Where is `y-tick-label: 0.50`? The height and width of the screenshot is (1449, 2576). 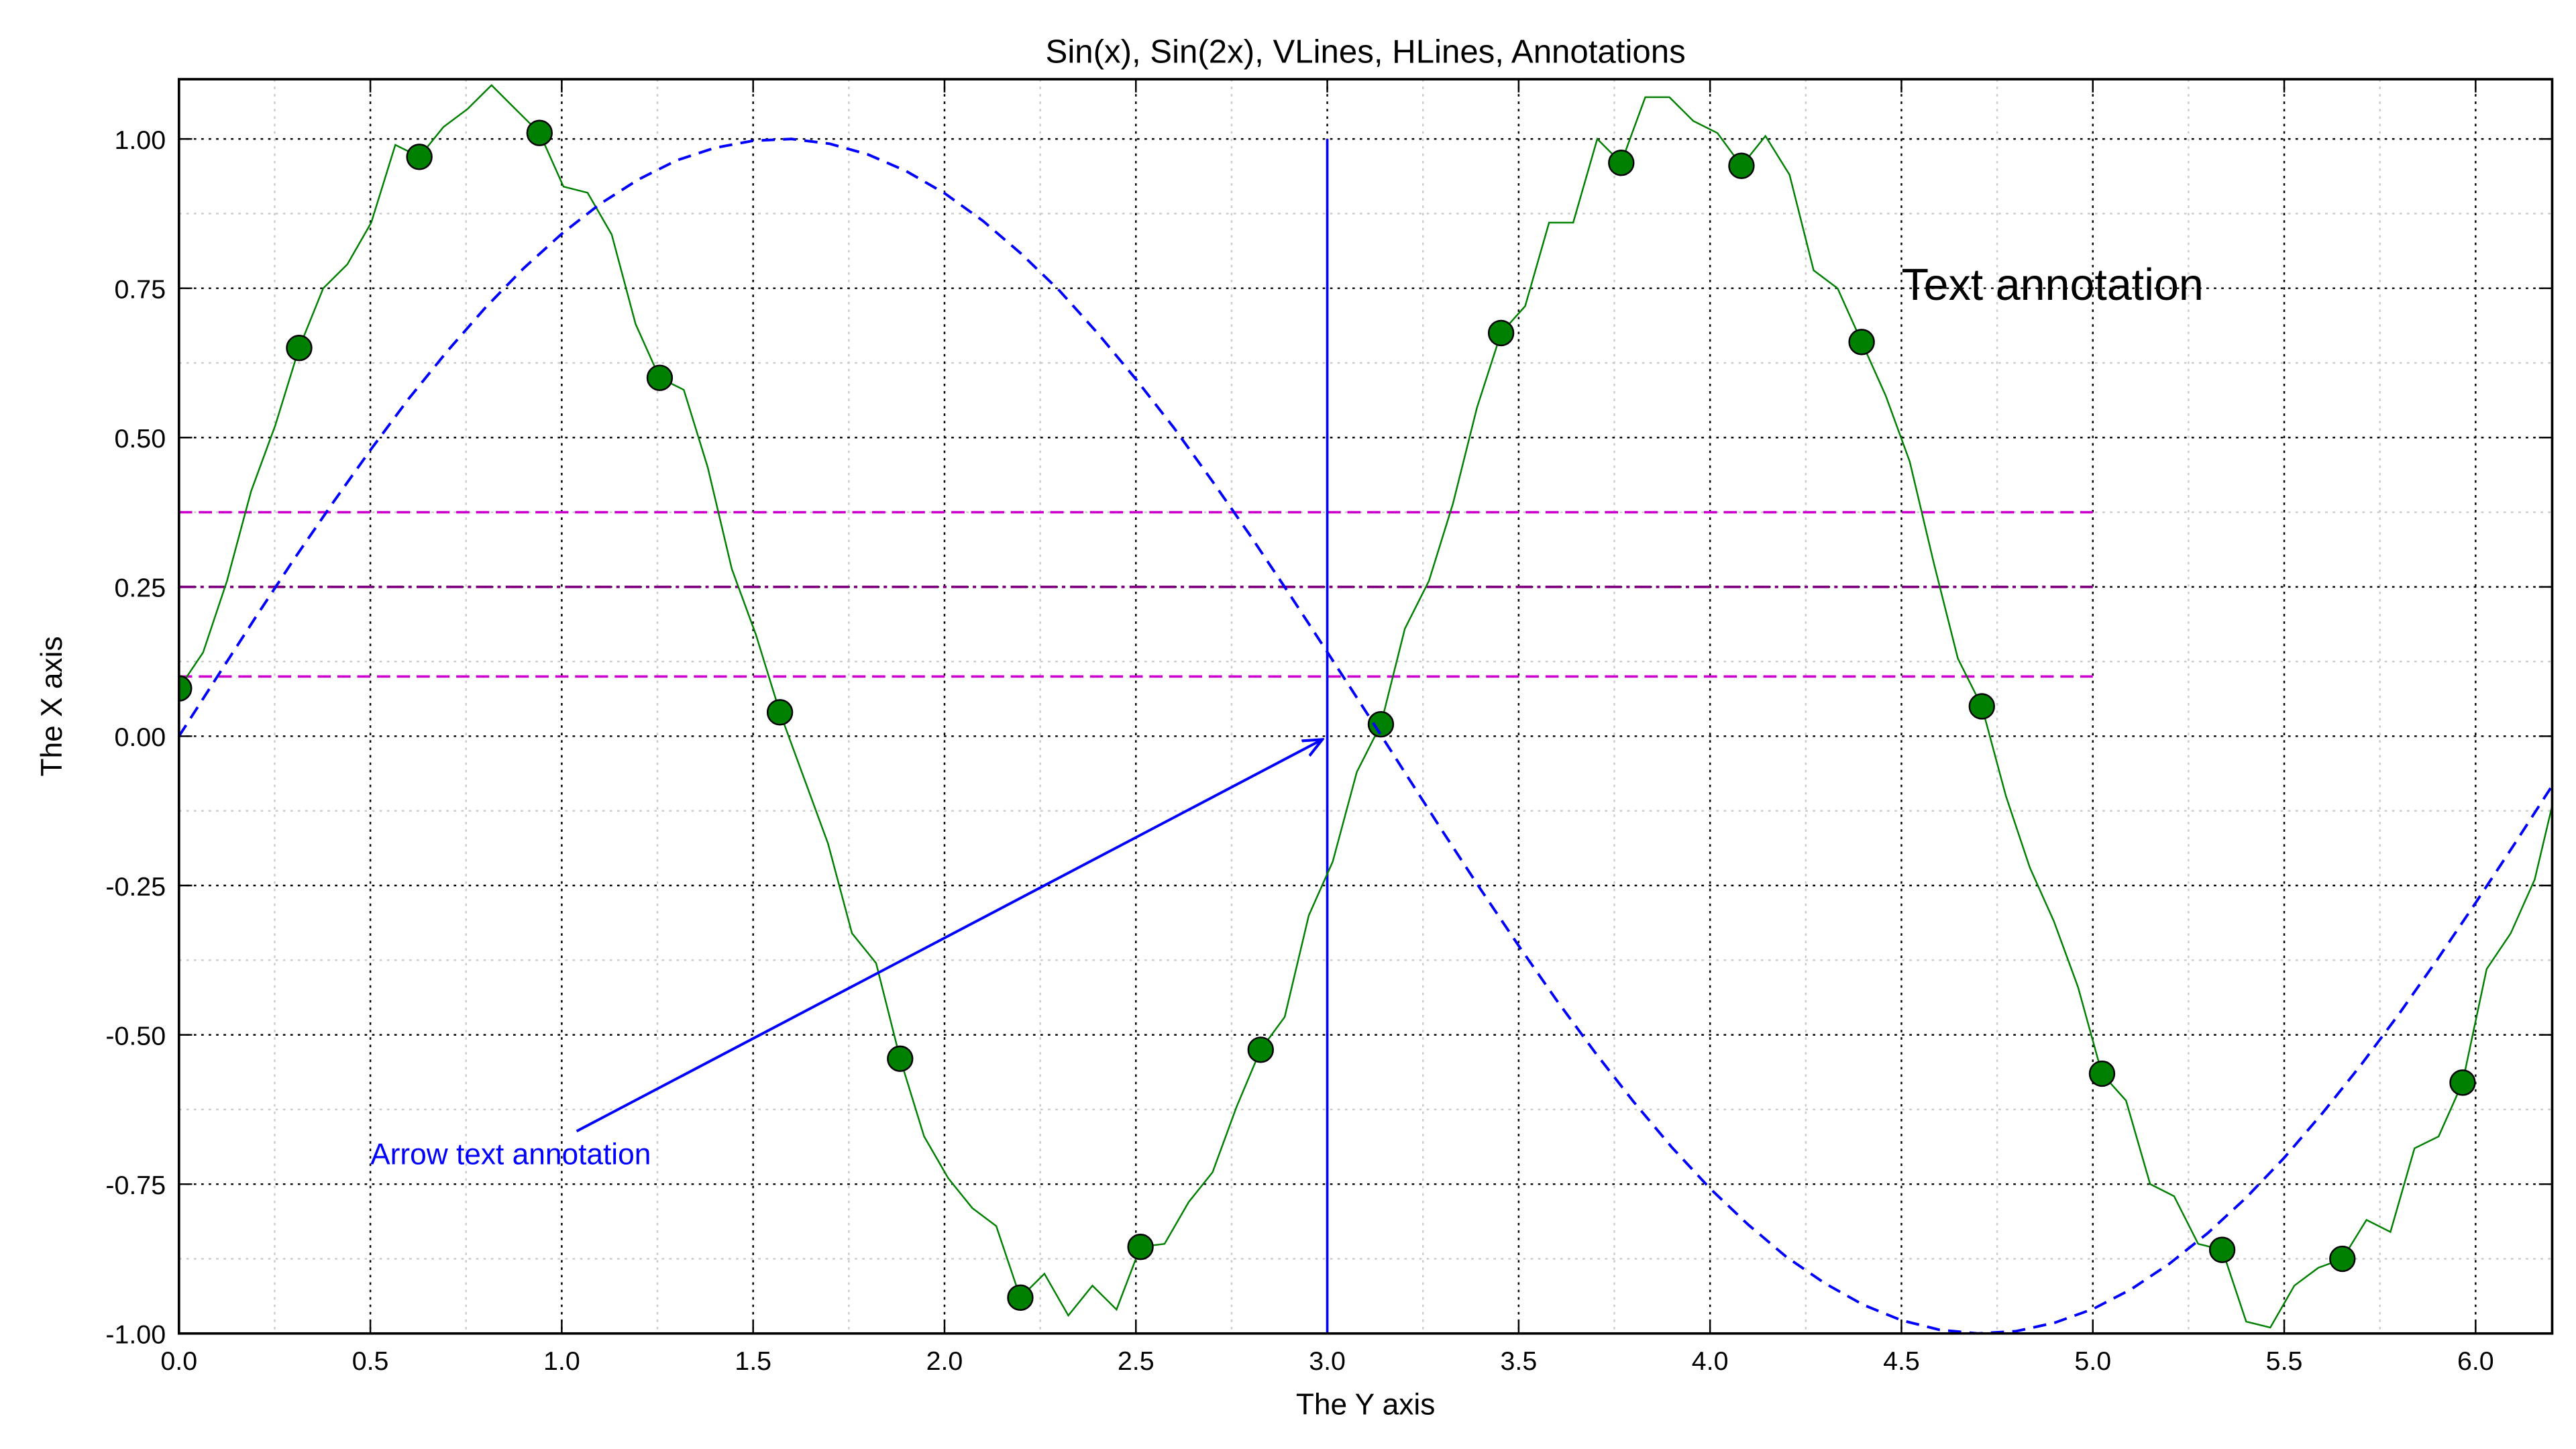 y-tick-label: 0.50 is located at coordinates (140, 438).